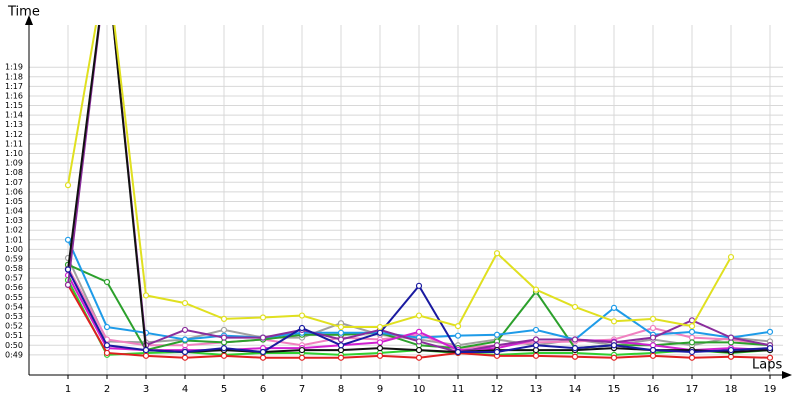  I want to click on y-tick-label: 1:10, so click(14, 153).